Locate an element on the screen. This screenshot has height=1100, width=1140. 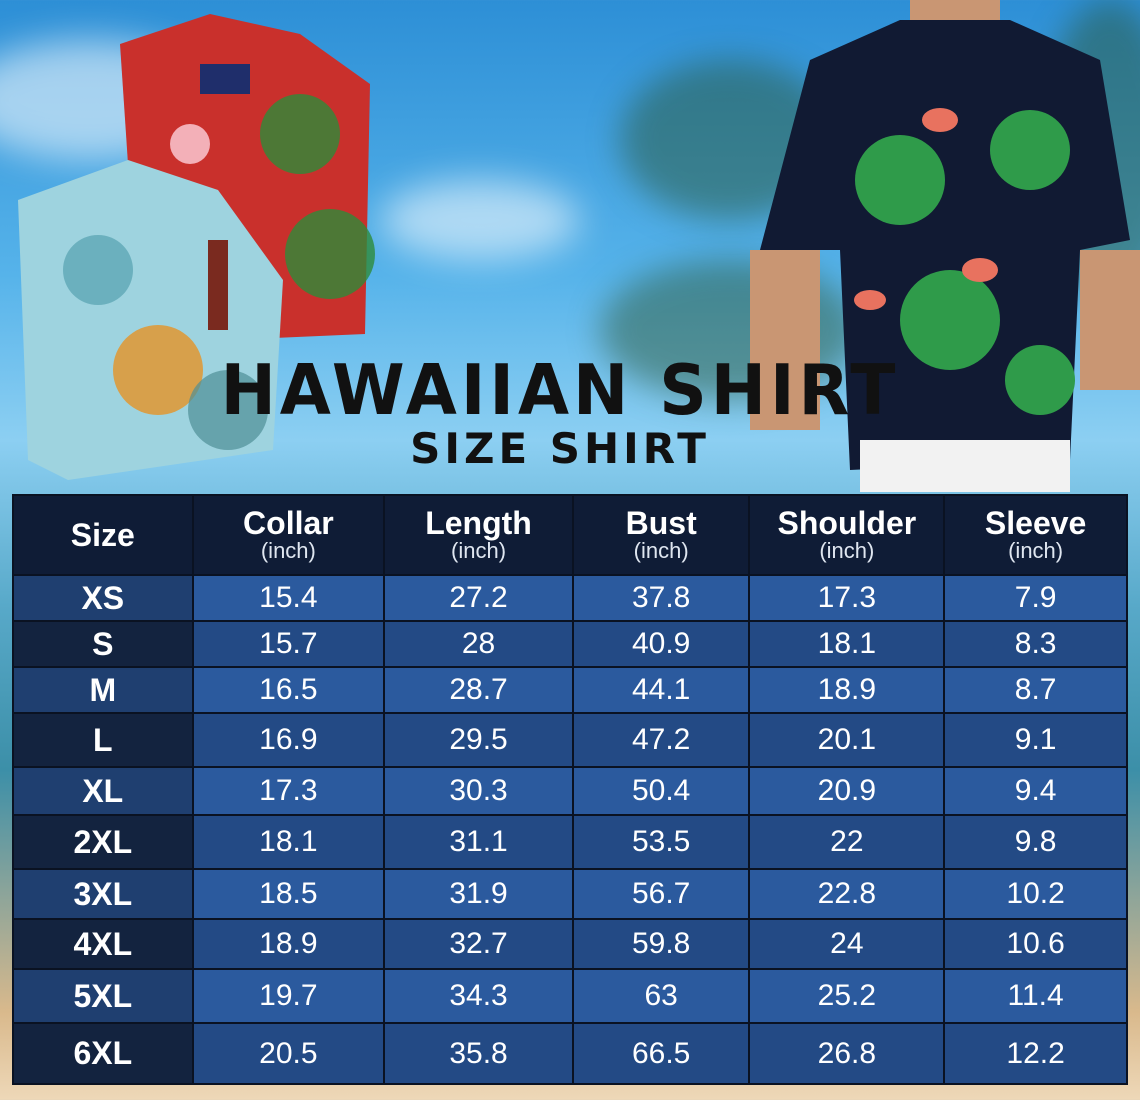
measurement-cell: 10.6 is located at coordinates (1035, 944).